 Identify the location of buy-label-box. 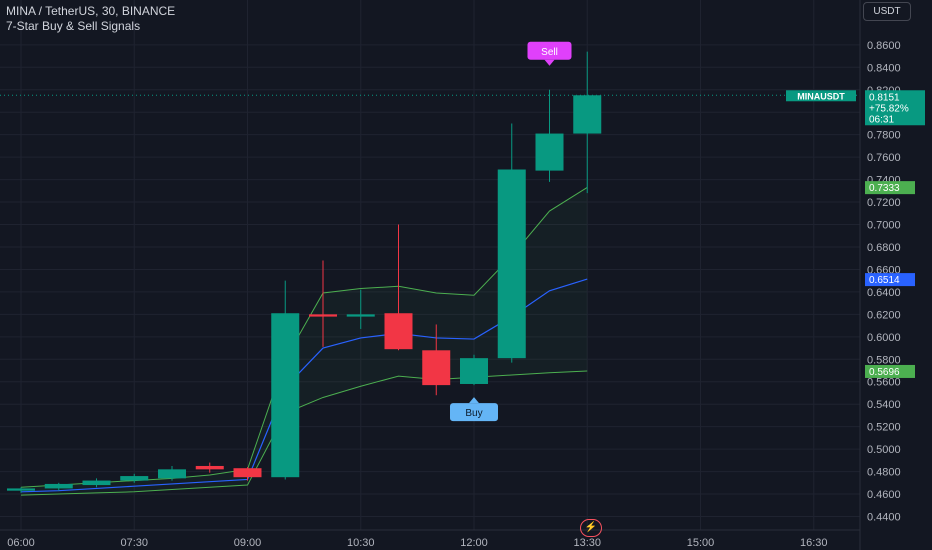
(474, 412).